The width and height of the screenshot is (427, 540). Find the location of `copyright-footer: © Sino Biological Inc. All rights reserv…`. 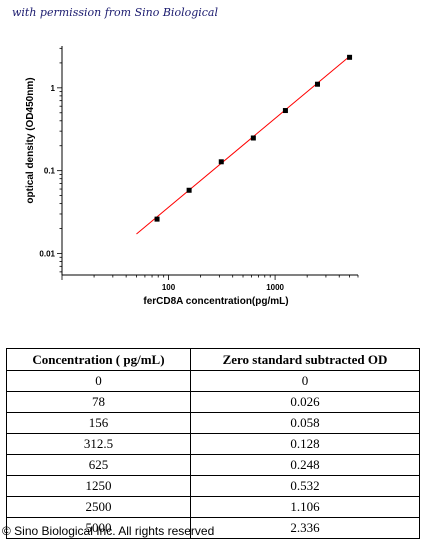

copyright-footer: © Sino Biological Inc. All rights reserv… is located at coordinates (108, 531).